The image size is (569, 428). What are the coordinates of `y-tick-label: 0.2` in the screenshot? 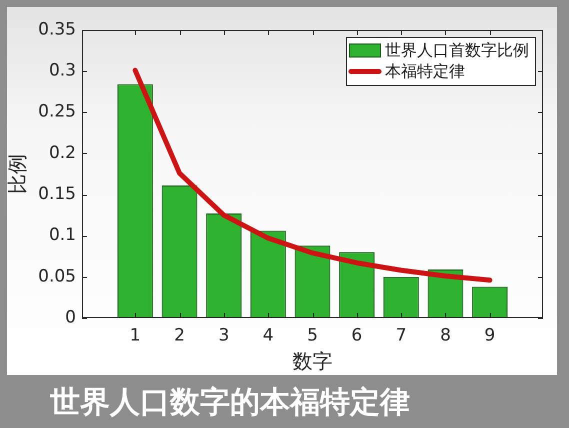 It's located at (62, 152).